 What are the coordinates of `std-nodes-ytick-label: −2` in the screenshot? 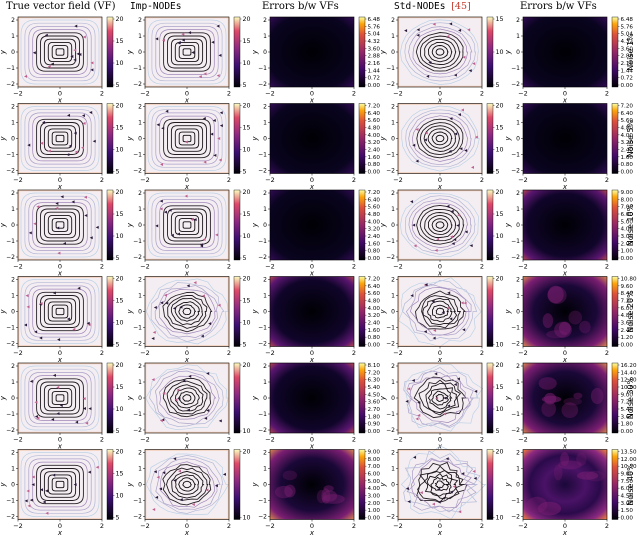 It's located at (390, 257).